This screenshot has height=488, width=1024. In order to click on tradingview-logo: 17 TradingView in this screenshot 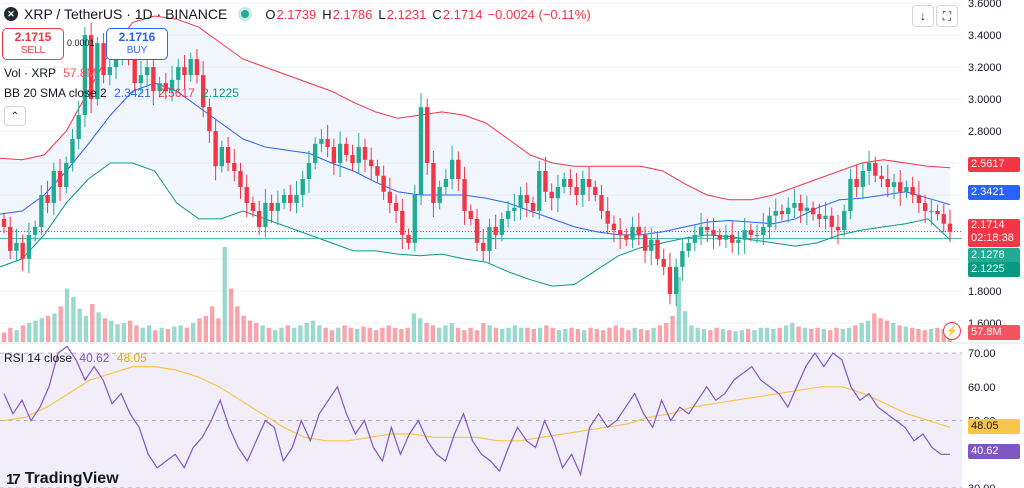, I will do `click(62, 479)`.